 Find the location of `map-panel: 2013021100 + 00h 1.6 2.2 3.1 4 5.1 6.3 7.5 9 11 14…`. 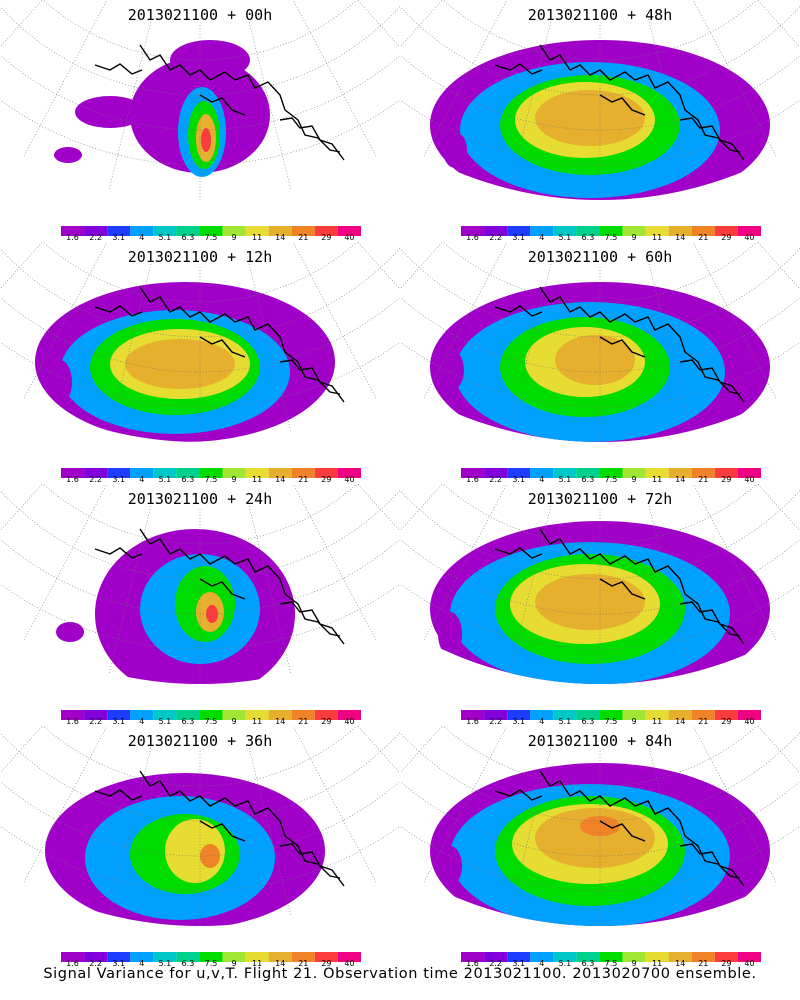

map-panel: 2013021100 + 00h 1.6 2.2 3.1 4 5.1 6.3 7.5 9 11 14… is located at coordinates (200, 125).